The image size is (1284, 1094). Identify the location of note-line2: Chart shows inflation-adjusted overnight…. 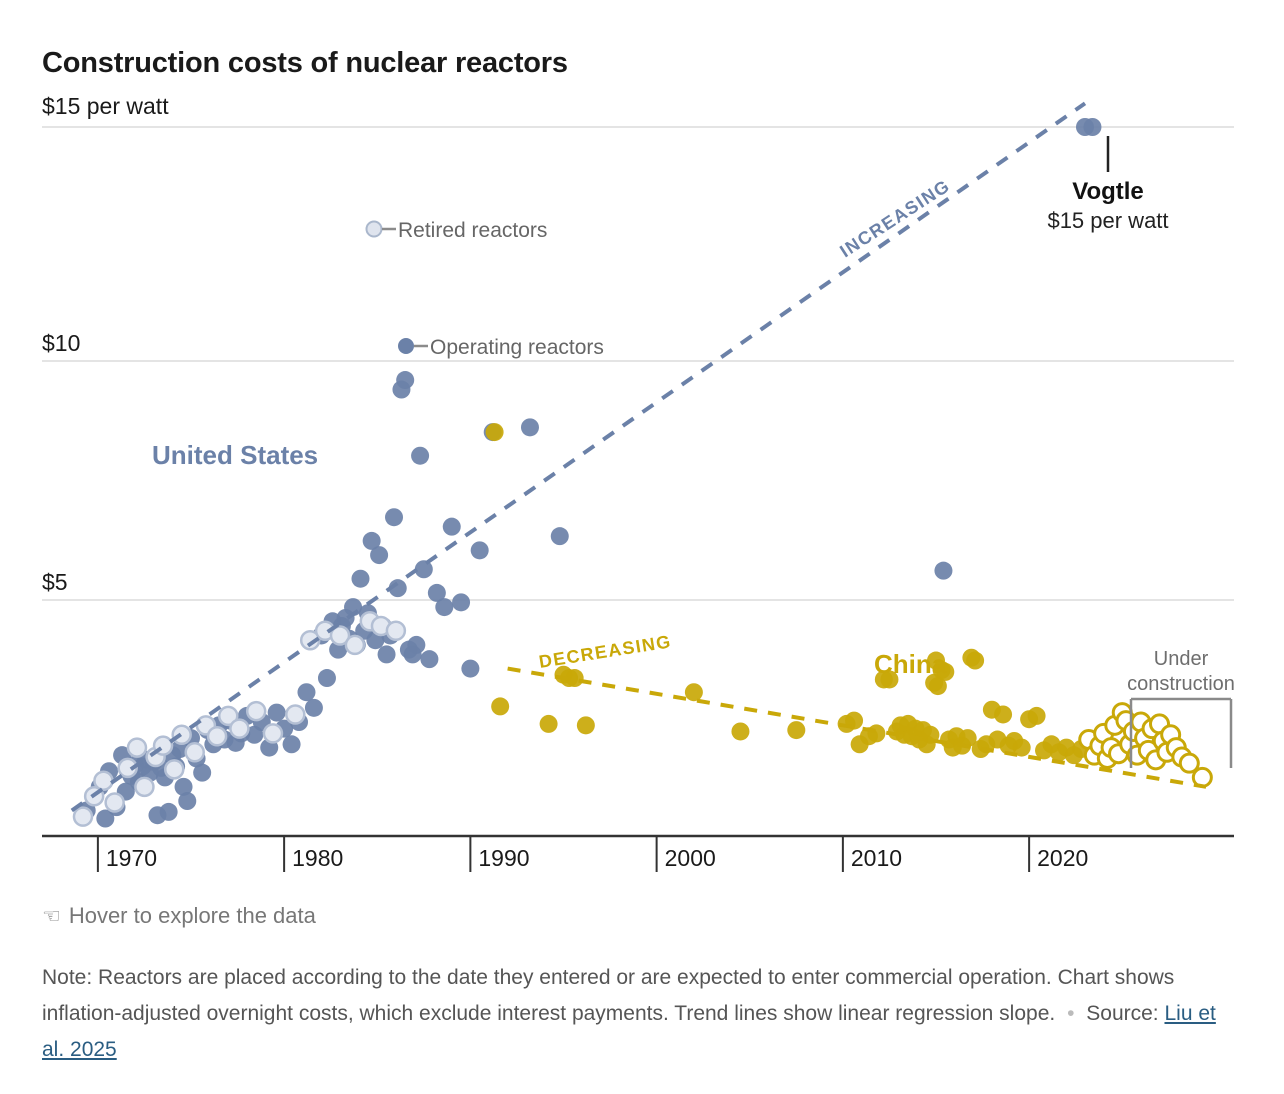
(608, 995).